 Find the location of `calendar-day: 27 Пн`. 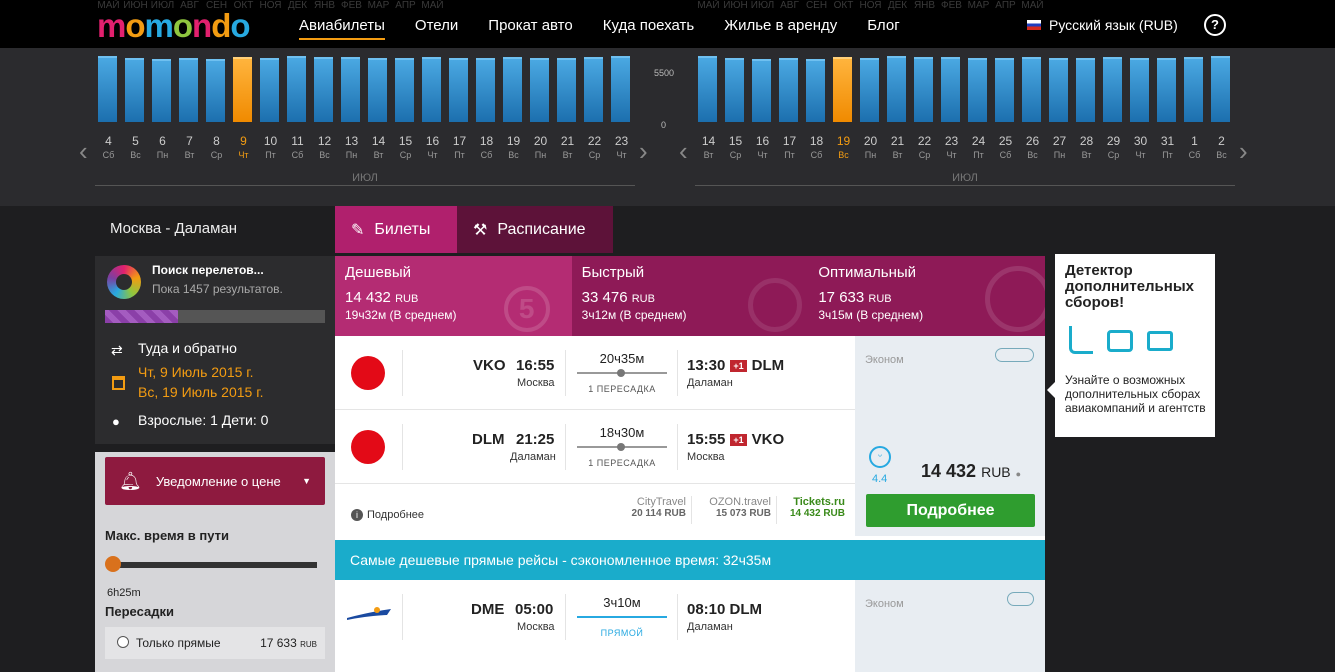

calendar-day: 27 Пн is located at coordinates (1059, 148).